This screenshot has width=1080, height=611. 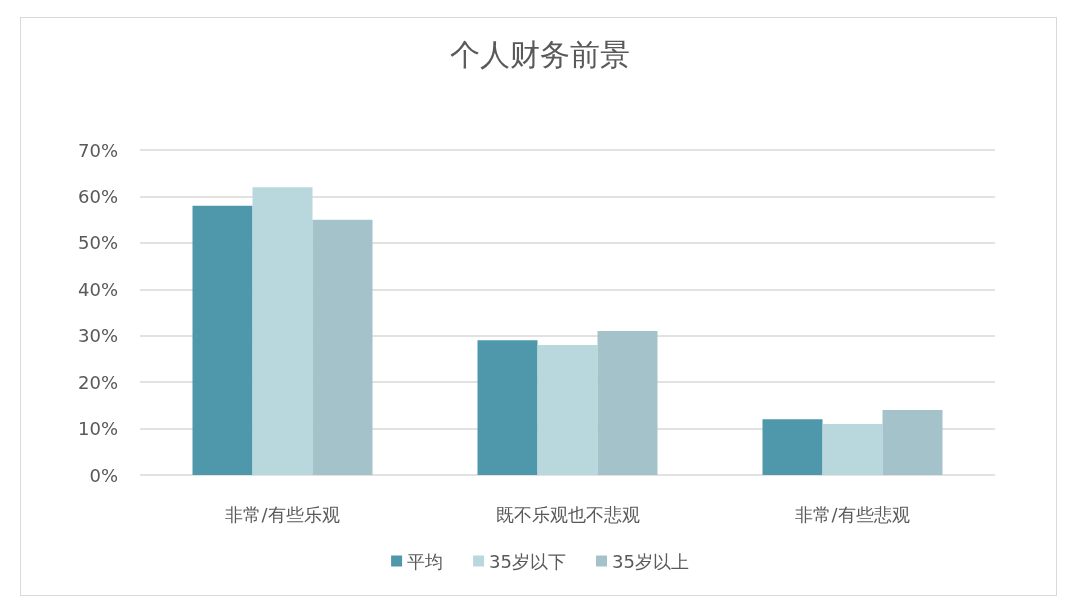 What do you see at coordinates (540, 54) in the screenshot?
I see `chart-title: 个人财务前景` at bounding box center [540, 54].